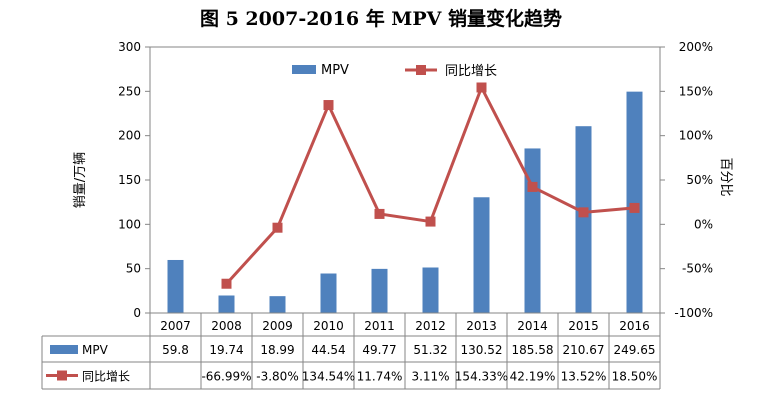  Describe the element at coordinates (328, 293) in the screenshot. I see `bar-mpv-2010` at that location.